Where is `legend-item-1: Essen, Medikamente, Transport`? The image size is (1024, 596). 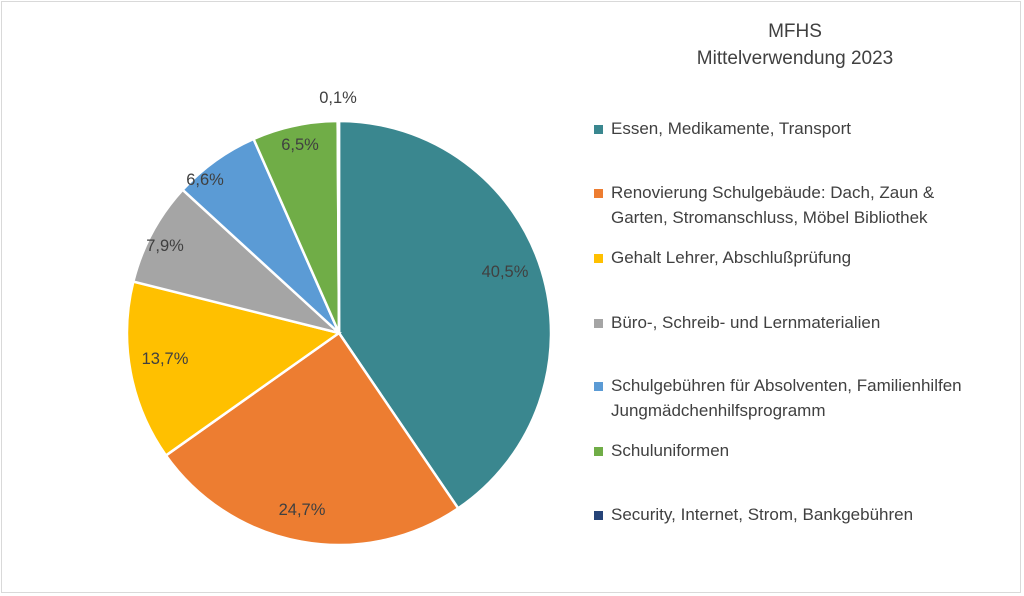
legend-item-1: Essen, Medikamente, Transport is located at coordinates (722, 128).